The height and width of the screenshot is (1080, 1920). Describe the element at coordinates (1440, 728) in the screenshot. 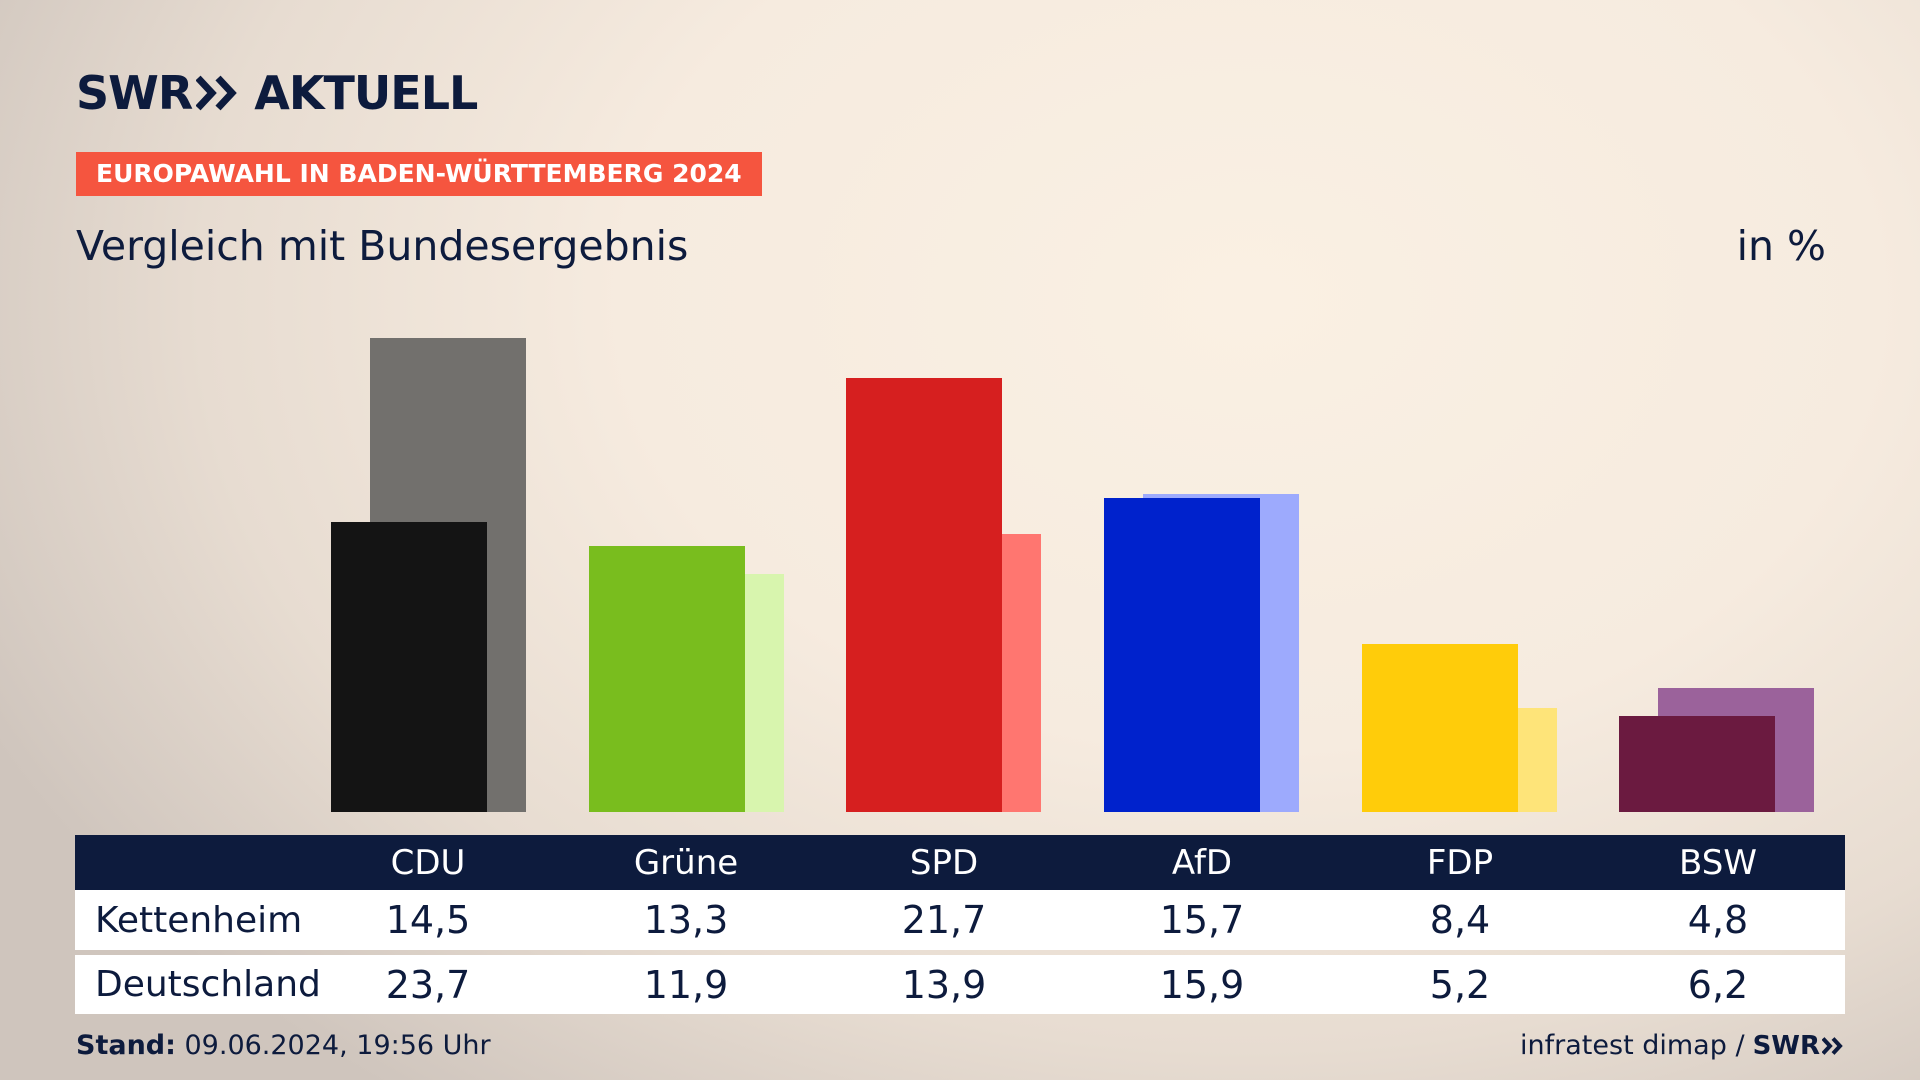

I see `bar-kettenheim-fdp` at that location.